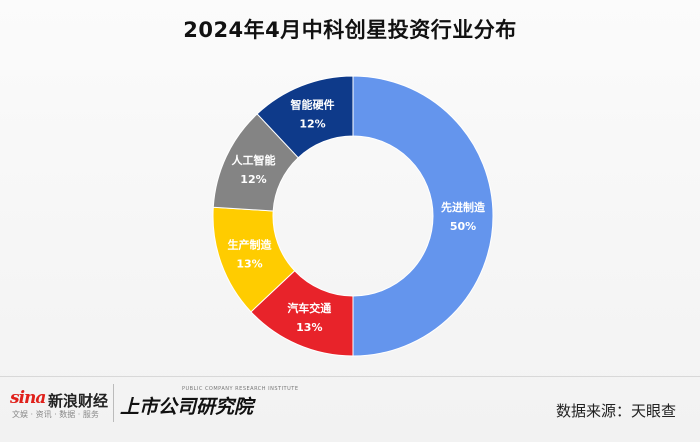  What do you see at coordinates (615, 411) in the screenshot?
I see `data-source: 数据来源：天眼查` at bounding box center [615, 411].